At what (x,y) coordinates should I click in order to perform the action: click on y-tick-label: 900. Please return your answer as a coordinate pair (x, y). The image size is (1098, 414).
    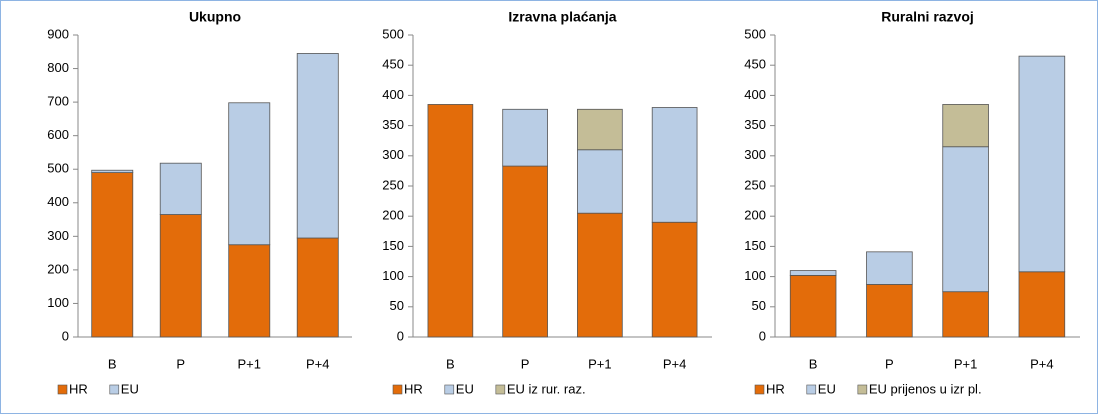
    Looking at the image, I should click on (58, 33).